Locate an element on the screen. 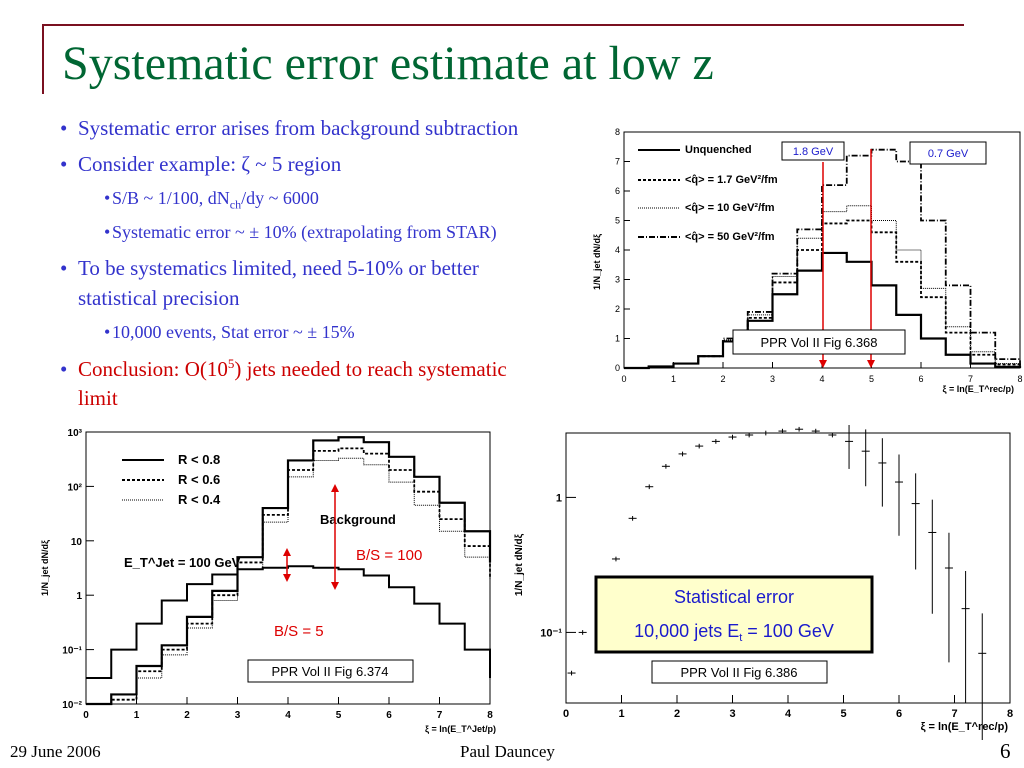 The image size is (1024, 768). bullet-2: • Consider example: ζ ~ 5 region is located at coordinates (201, 164).